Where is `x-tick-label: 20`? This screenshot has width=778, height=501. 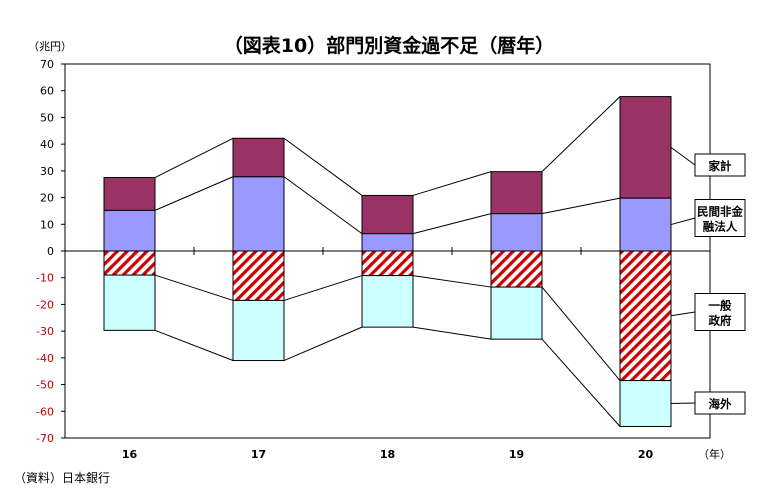 x-tick-label: 20 is located at coordinates (646, 454).